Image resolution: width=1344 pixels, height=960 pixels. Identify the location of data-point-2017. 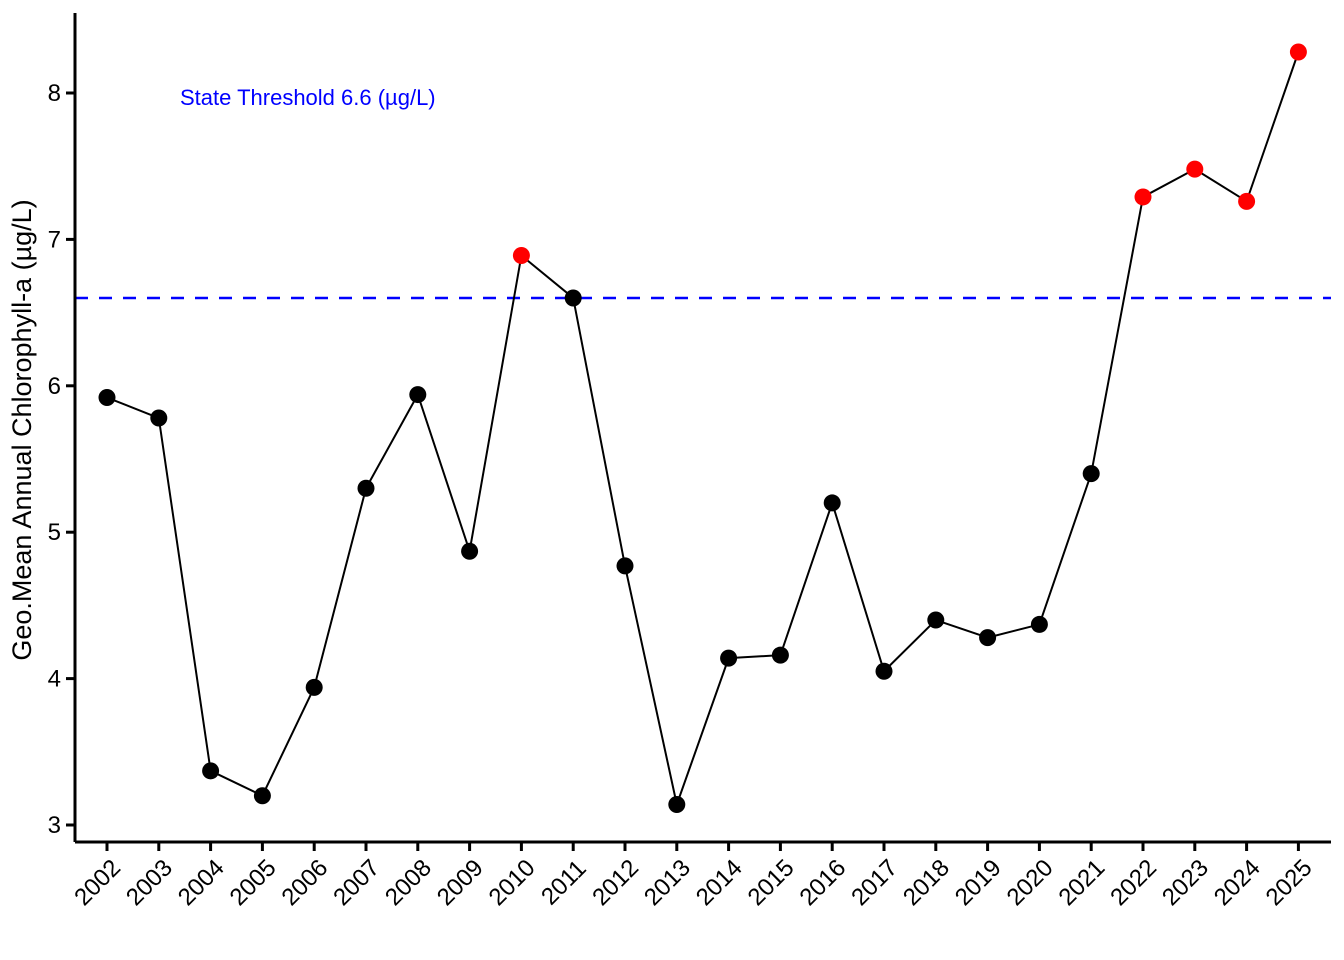
(884, 671).